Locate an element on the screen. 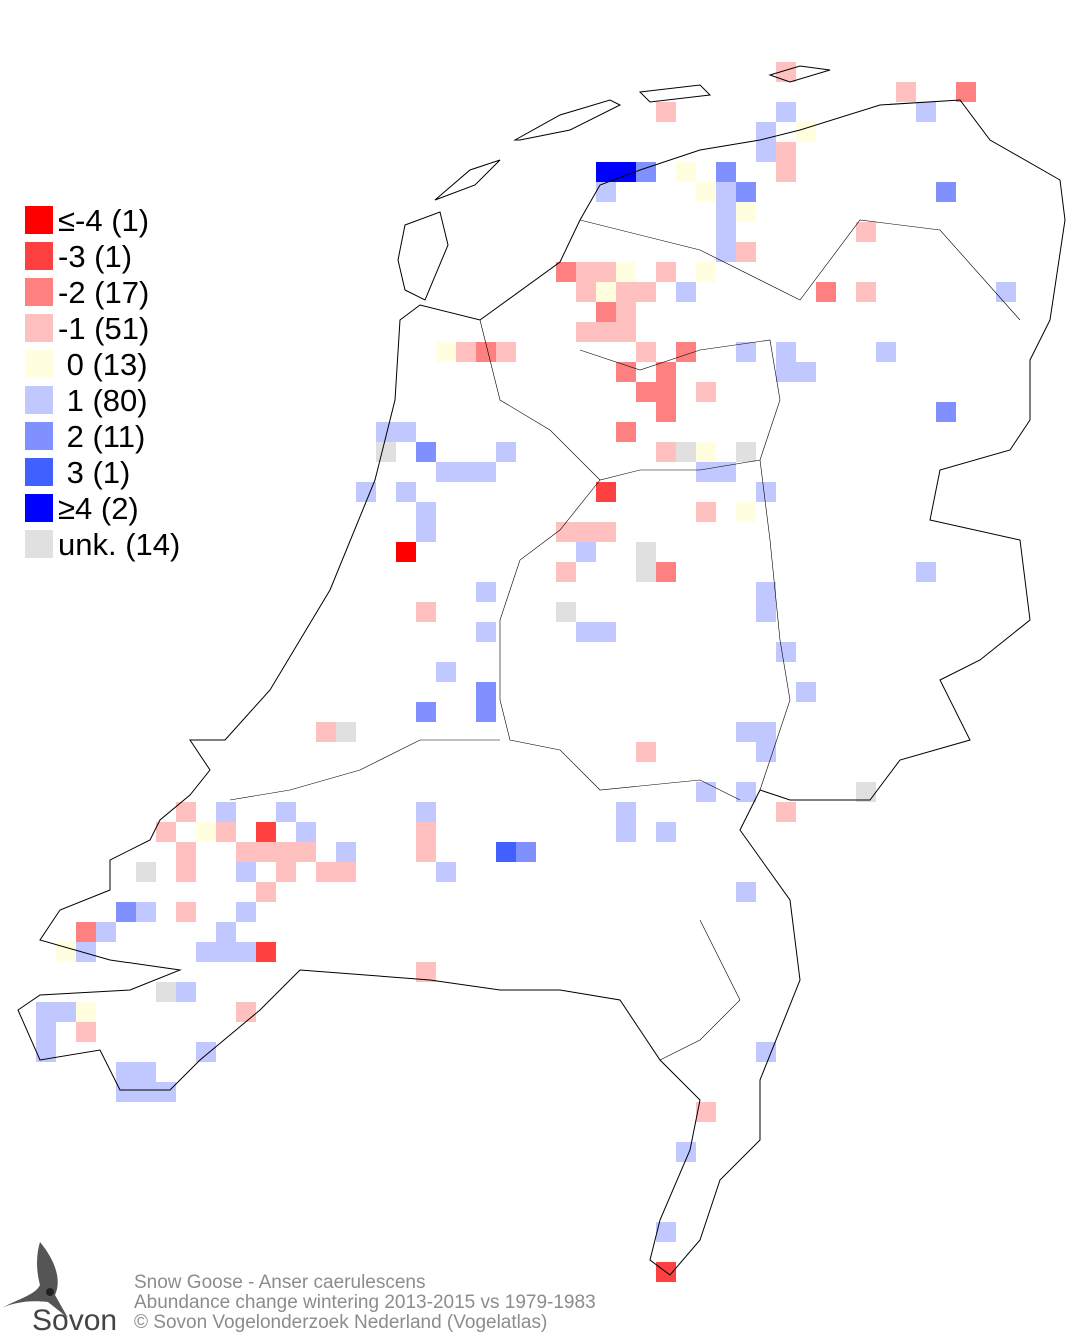 Image resolution: width=1074 pixels, height=1340 pixels. legend-item: ≤-4 (1) is located at coordinates (102, 220).